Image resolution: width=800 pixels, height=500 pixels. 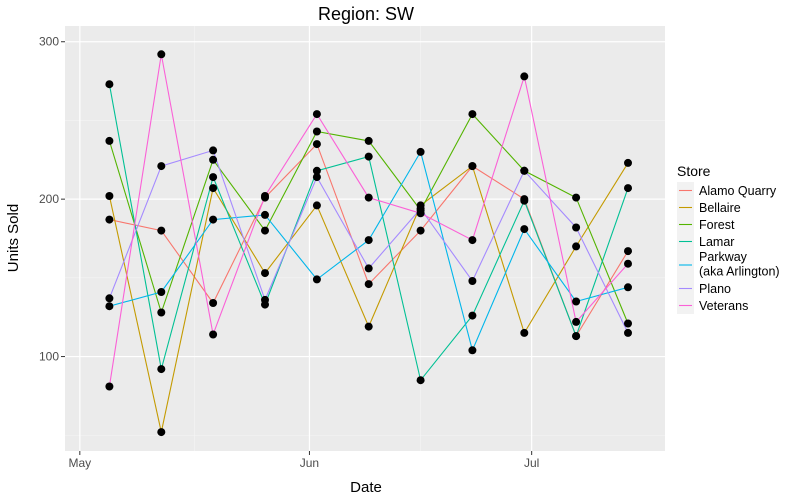 What do you see at coordinates (366, 14) in the screenshot?
I see `chart-title: Region: SW` at bounding box center [366, 14].